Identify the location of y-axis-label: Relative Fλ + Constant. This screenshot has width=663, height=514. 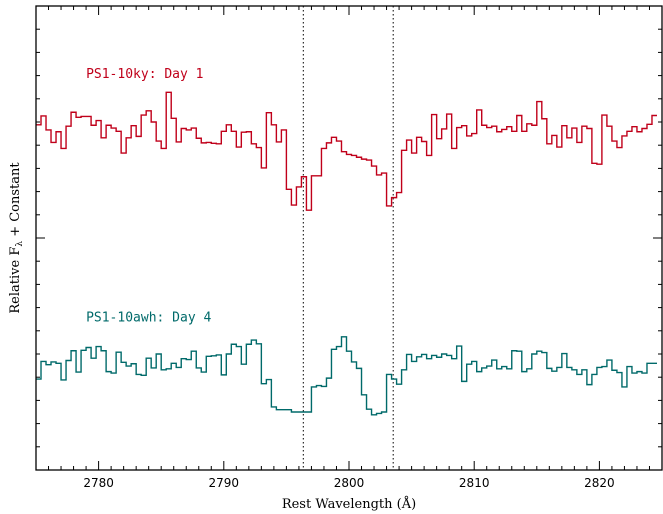
(16, 238).